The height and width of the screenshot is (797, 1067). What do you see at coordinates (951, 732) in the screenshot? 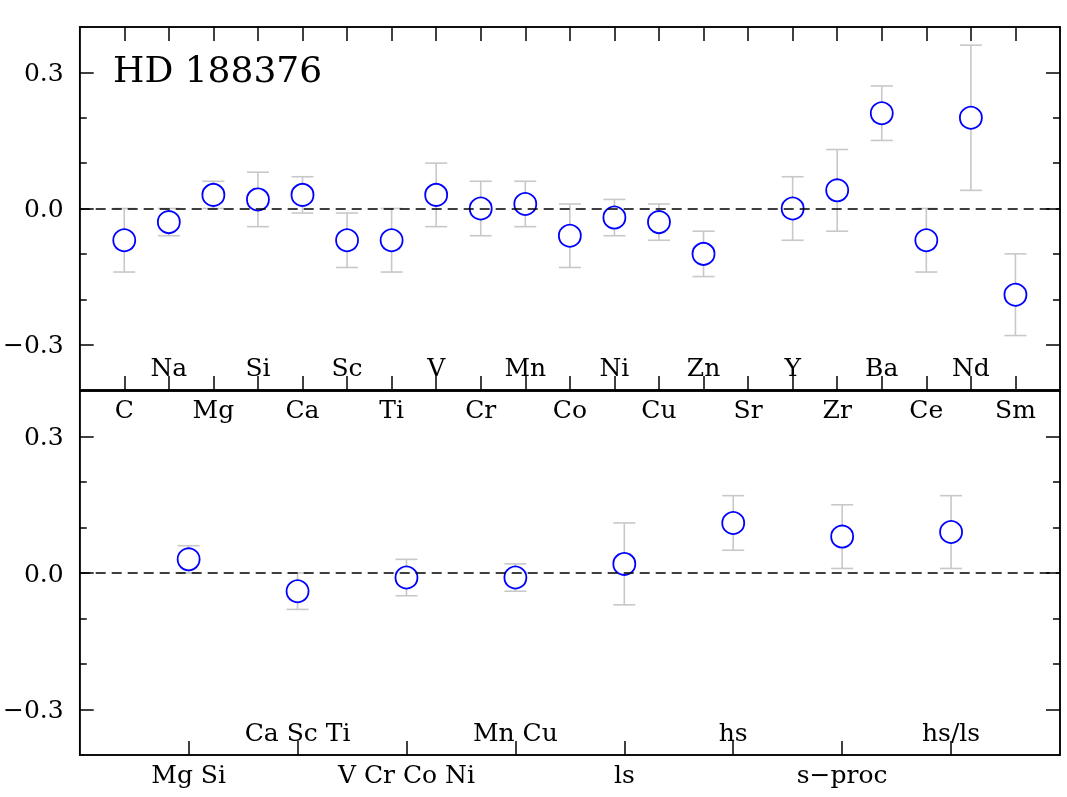
I see `x-tick-label: hs/ls` at bounding box center [951, 732].